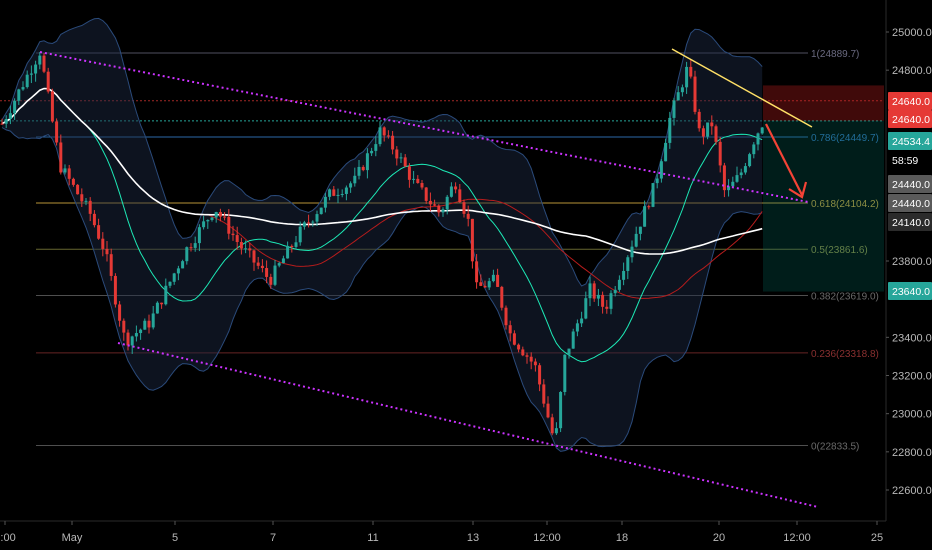 This screenshot has height=550, width=932. I want to click on time-axis-tick-label: May, so click(72, 538).